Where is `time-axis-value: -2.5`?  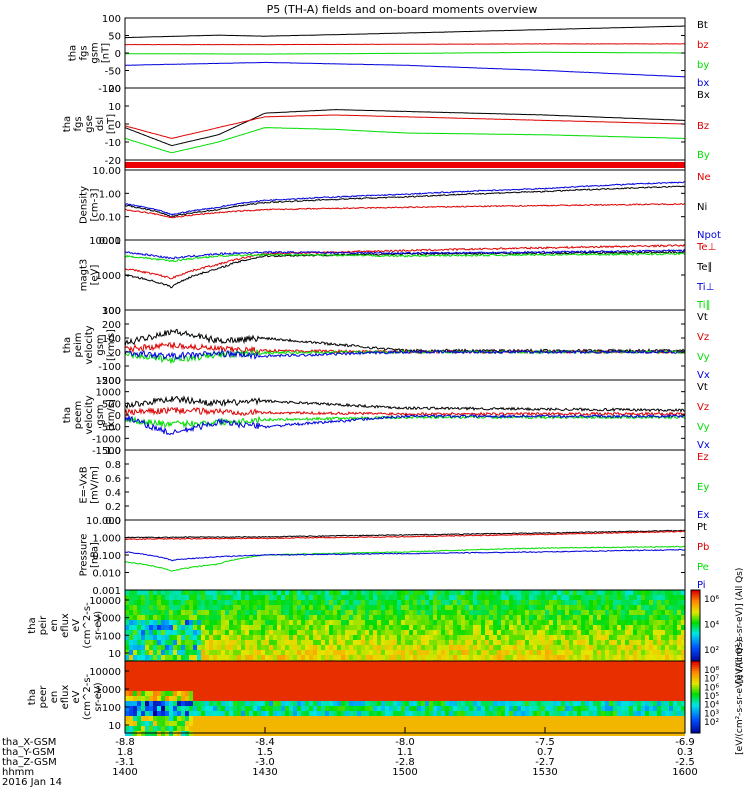
time-axis-value: -2.5 is located at coordinates (685, 762).